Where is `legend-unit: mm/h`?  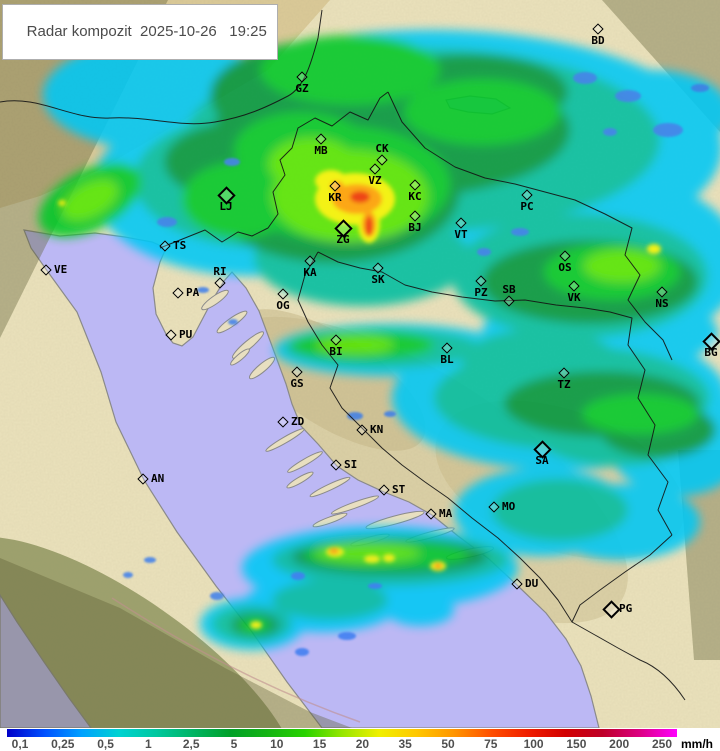 legend-unit: mm/h is located at coordinates (697, 744).